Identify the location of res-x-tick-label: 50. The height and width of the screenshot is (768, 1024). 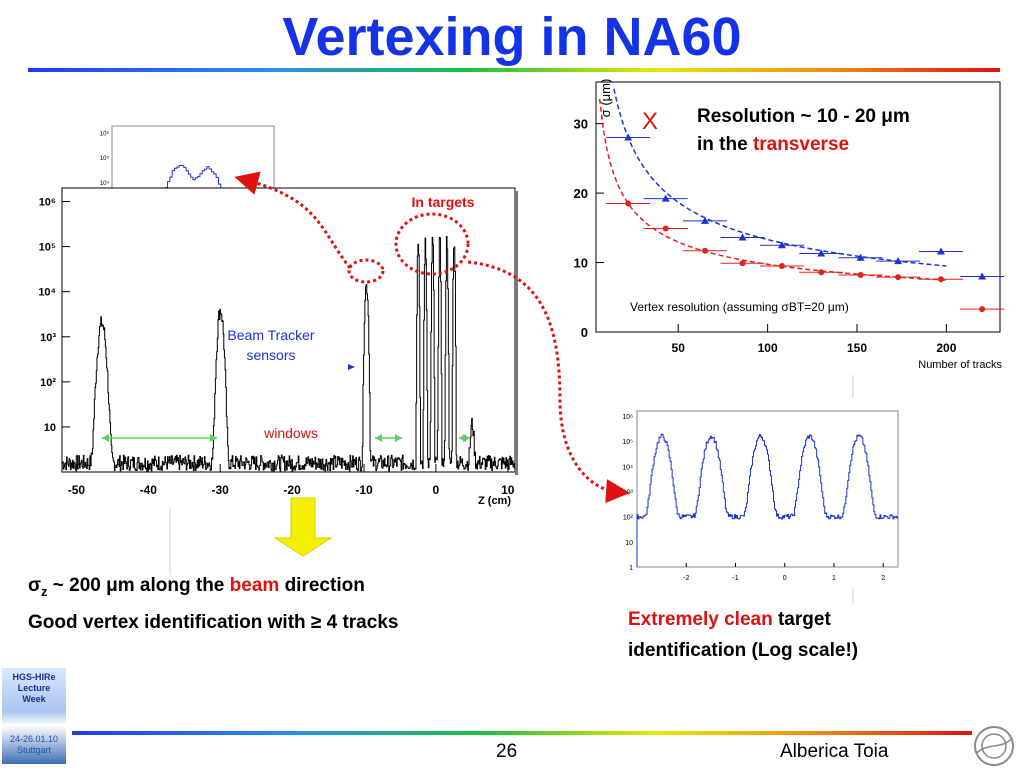
(679, 348).